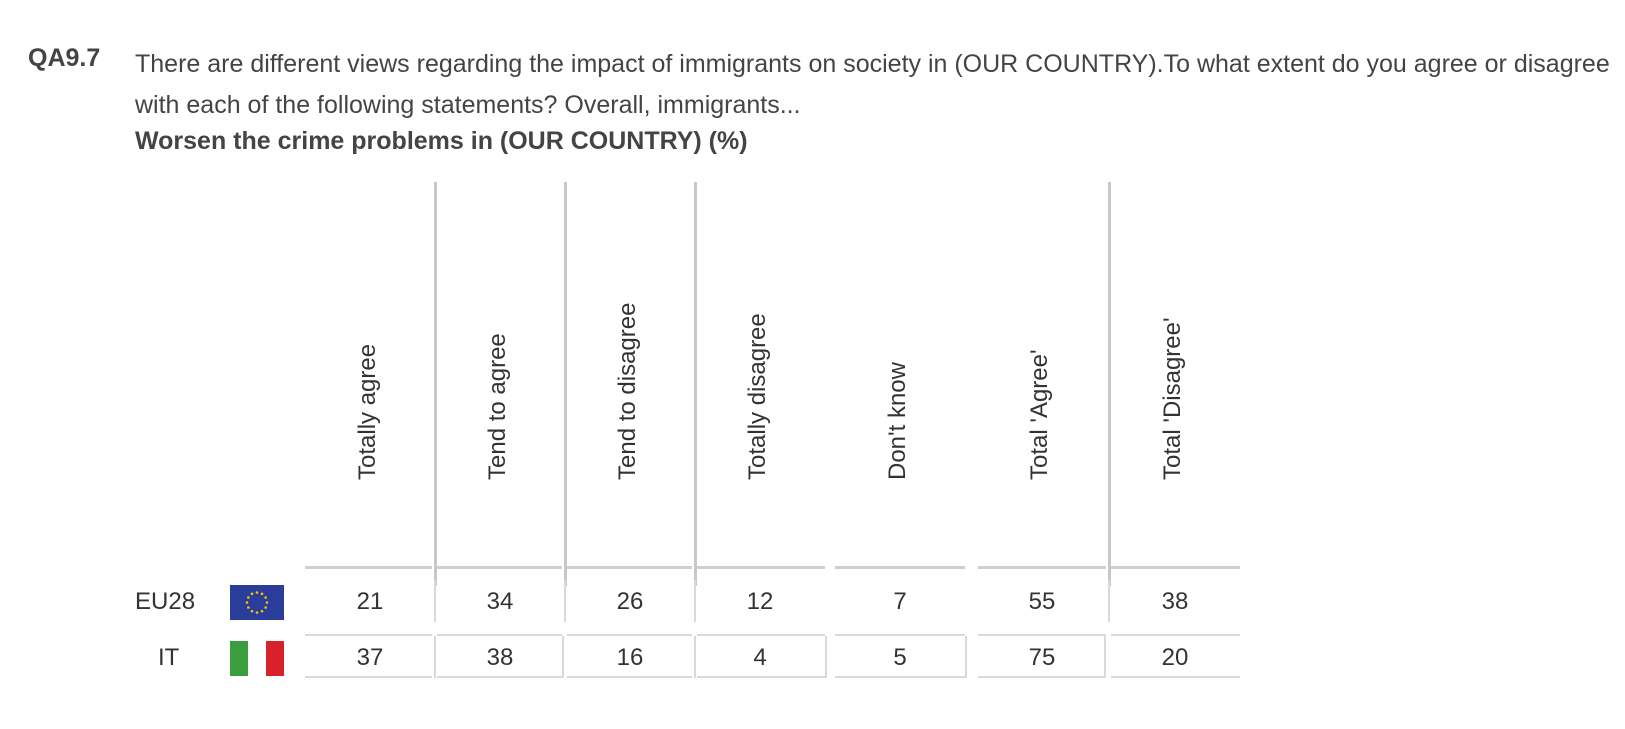 The width and height of the screenshot is (1625, 729). I want to click on table-cell: 34, so click(500, 601).